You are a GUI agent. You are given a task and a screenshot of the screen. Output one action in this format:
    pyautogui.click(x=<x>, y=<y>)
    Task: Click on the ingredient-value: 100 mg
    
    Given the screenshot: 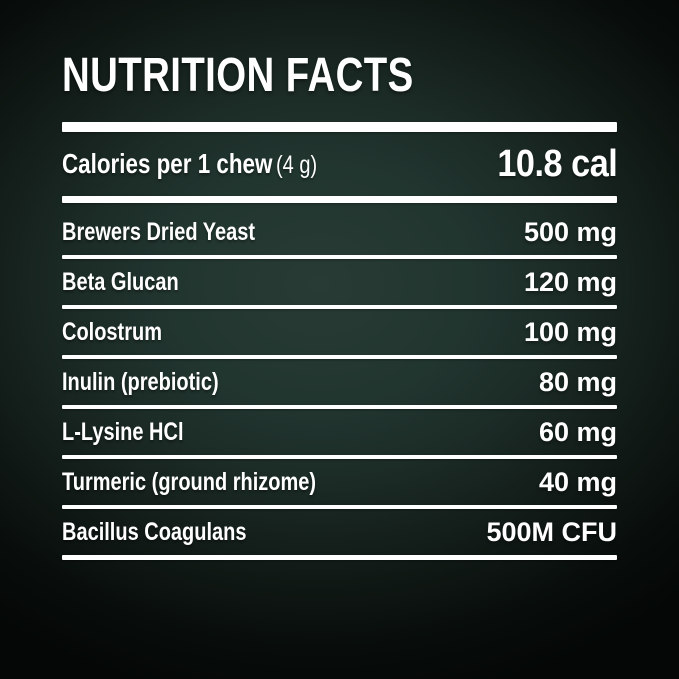 What is the action you would take?
    pyautogui.click(x=570, y=331)
    